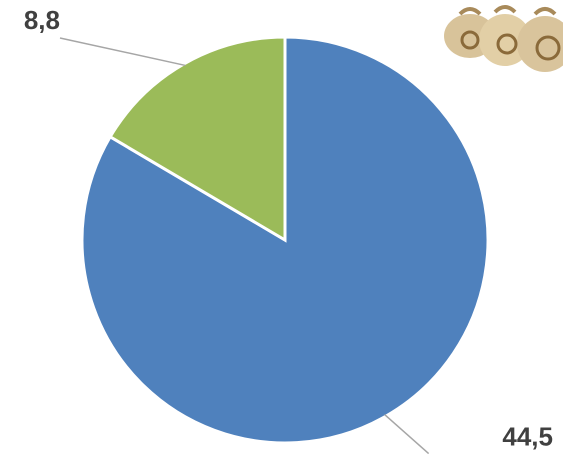  Describe the element at coordinates (197, 139) in the screenshot. I see `pie-slice` at that location.